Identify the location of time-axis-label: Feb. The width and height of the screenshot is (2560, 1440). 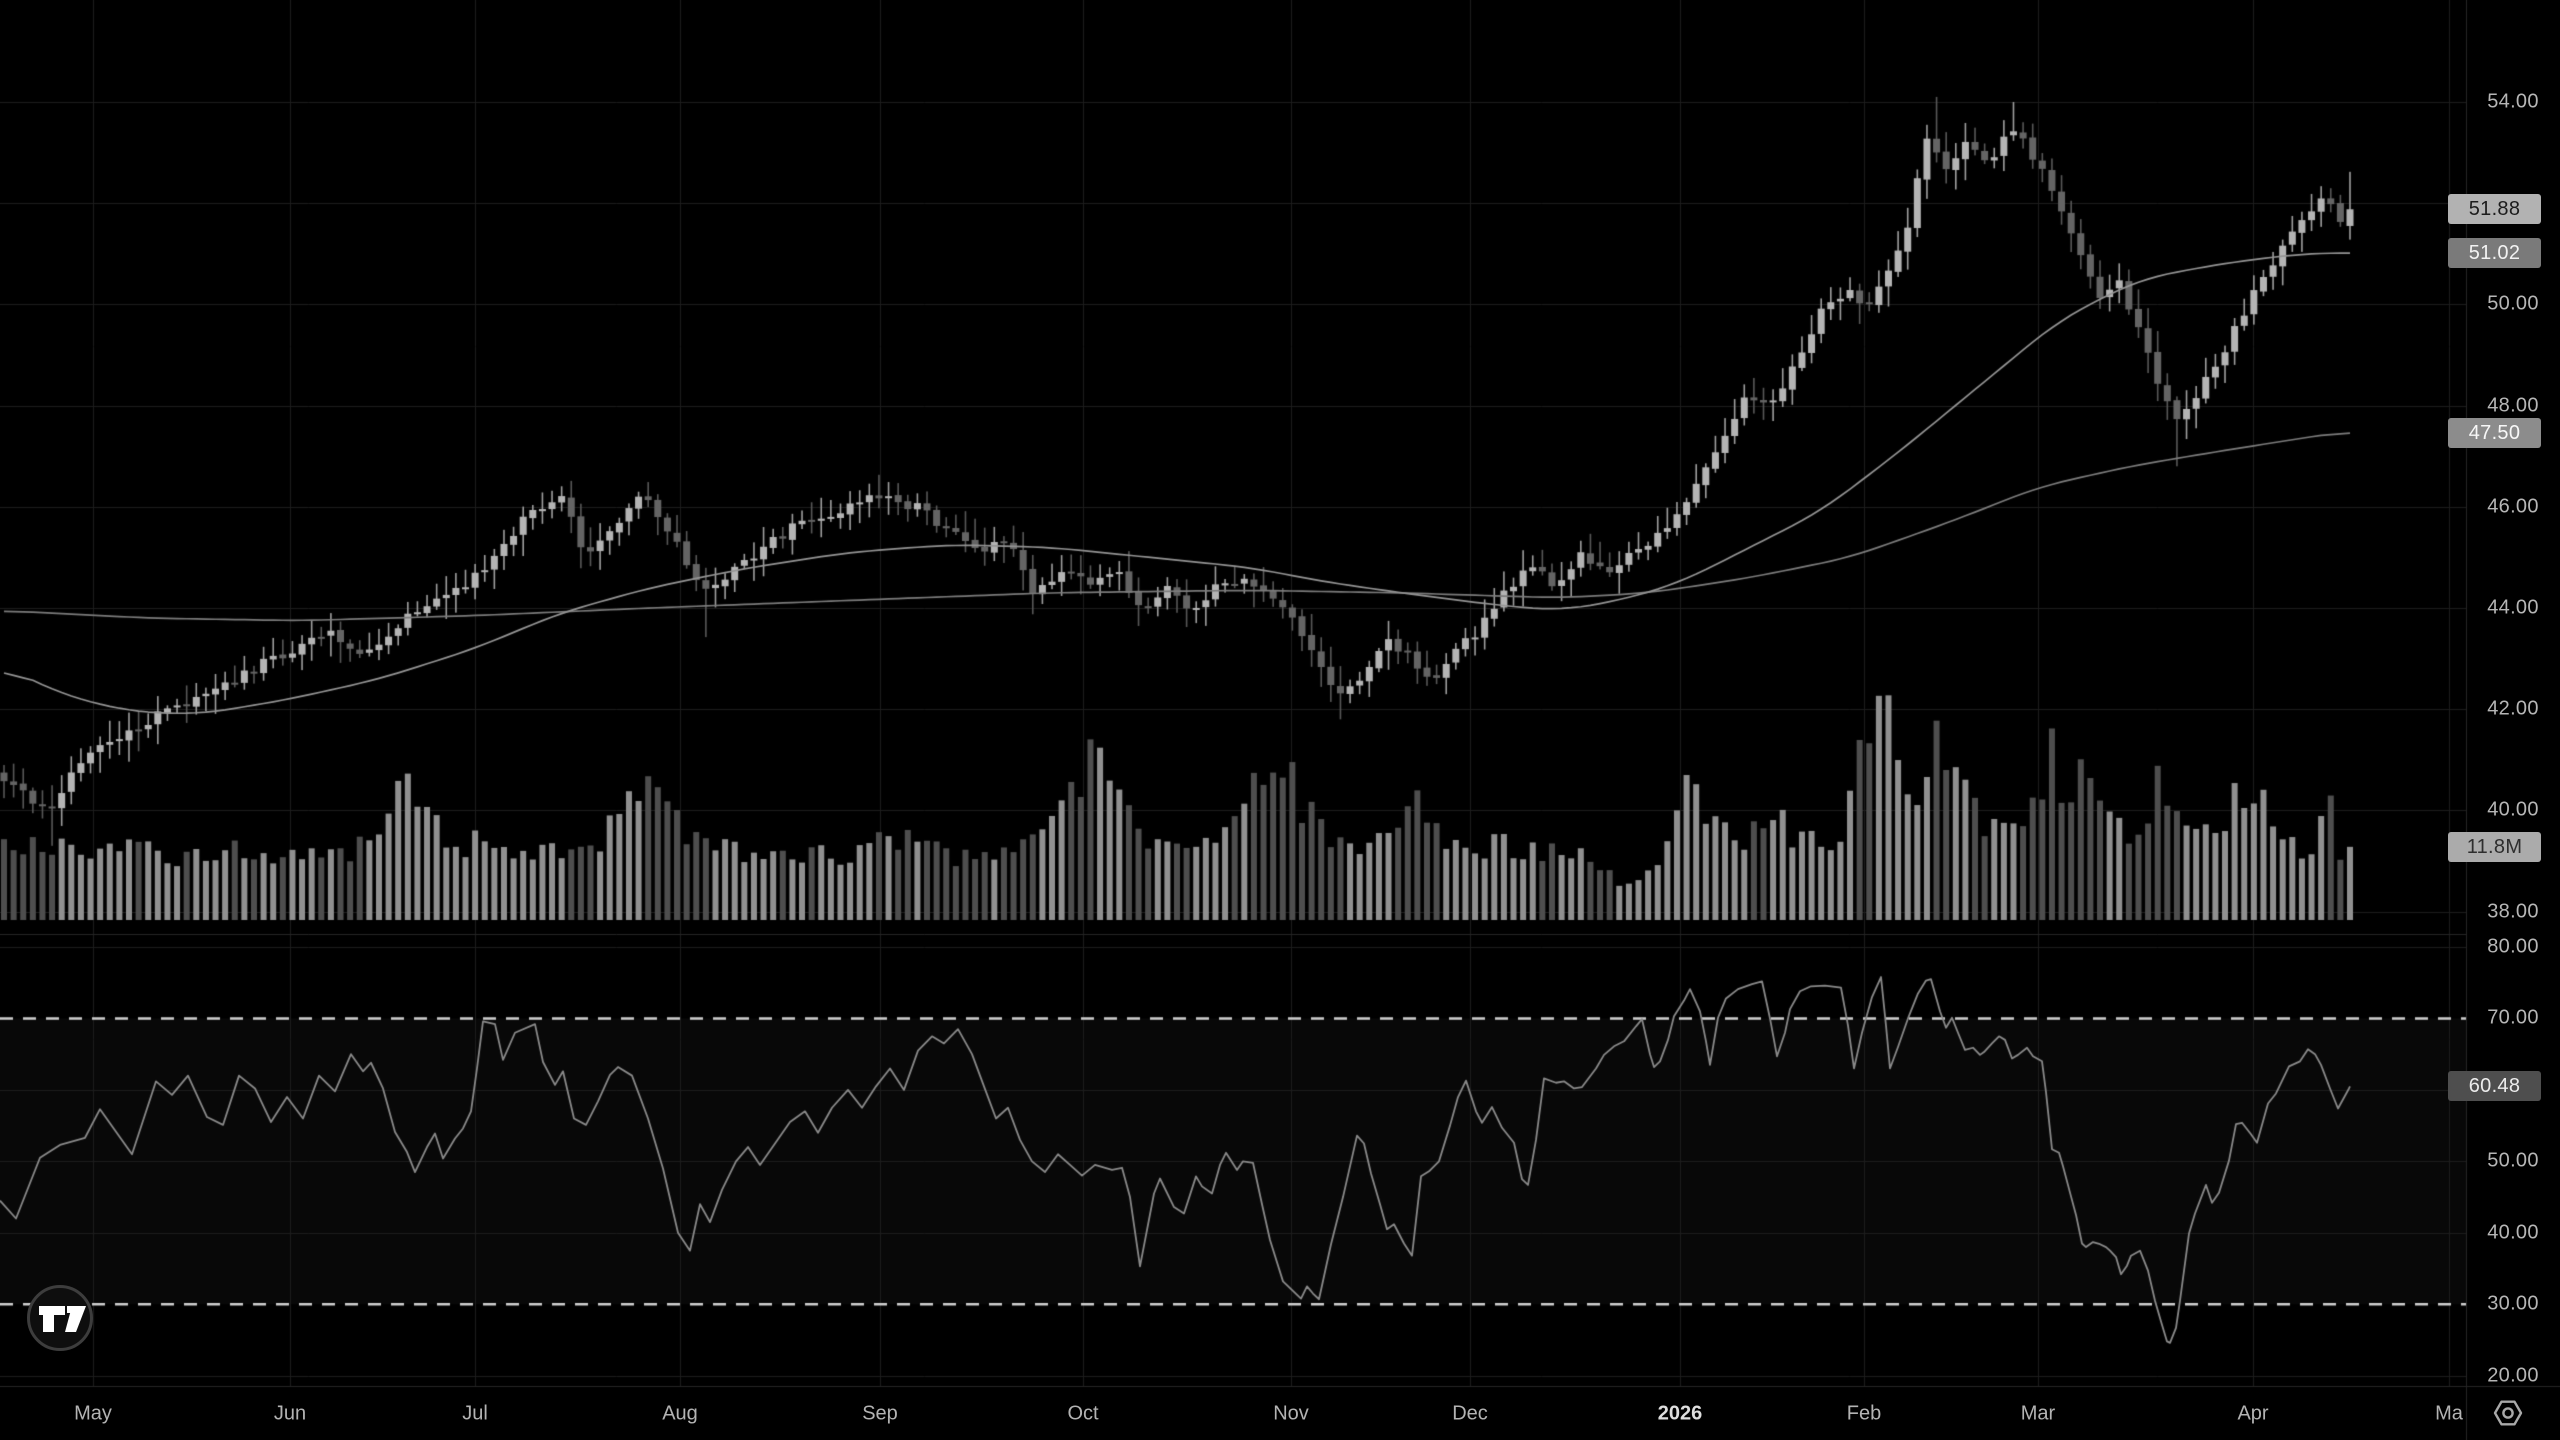
(1864, 1413).